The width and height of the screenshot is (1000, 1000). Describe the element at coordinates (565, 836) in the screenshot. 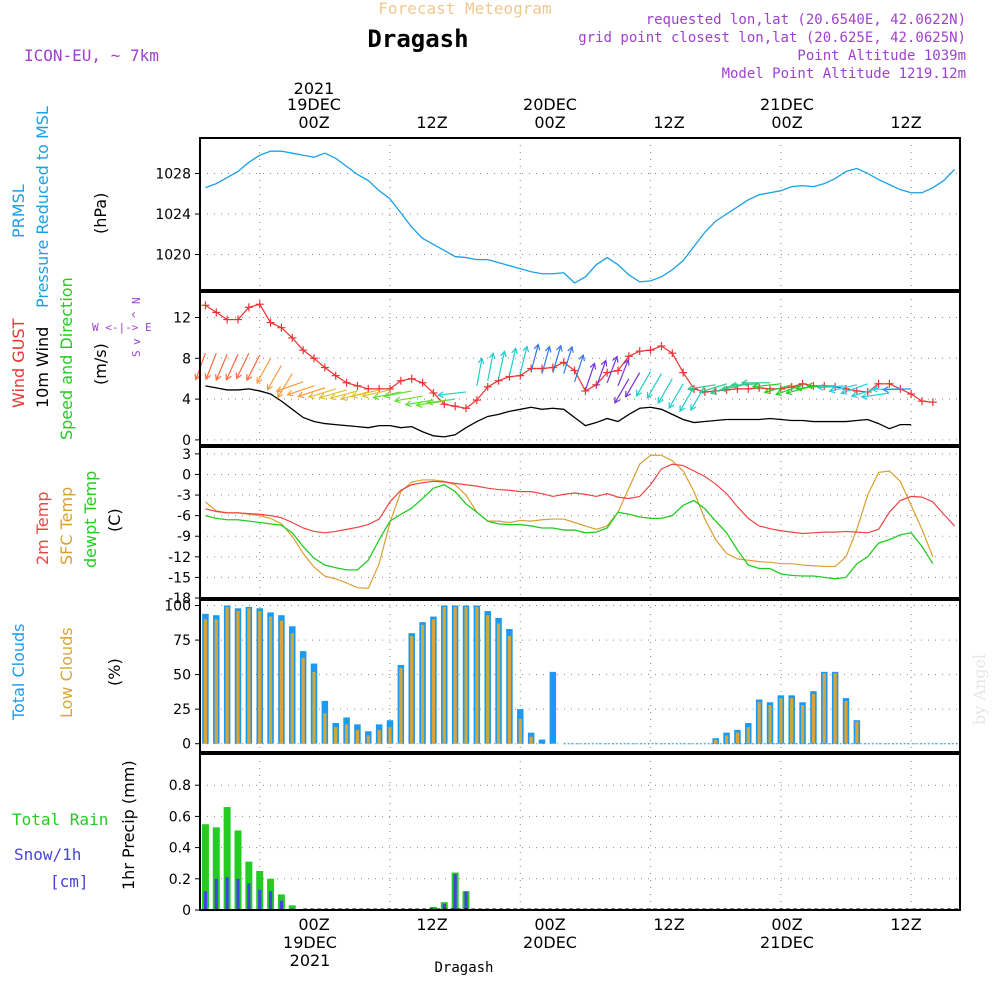

I see `panel-5: 0 0.2 0.4 0.6 0.8` at that location.